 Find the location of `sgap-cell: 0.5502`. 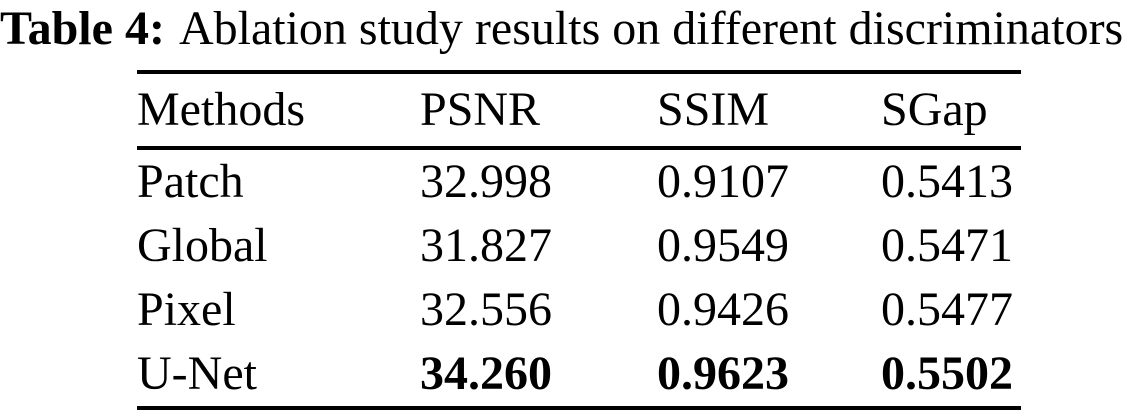

sgap-cell: 0.5502 is located at coordinates (951, 376).